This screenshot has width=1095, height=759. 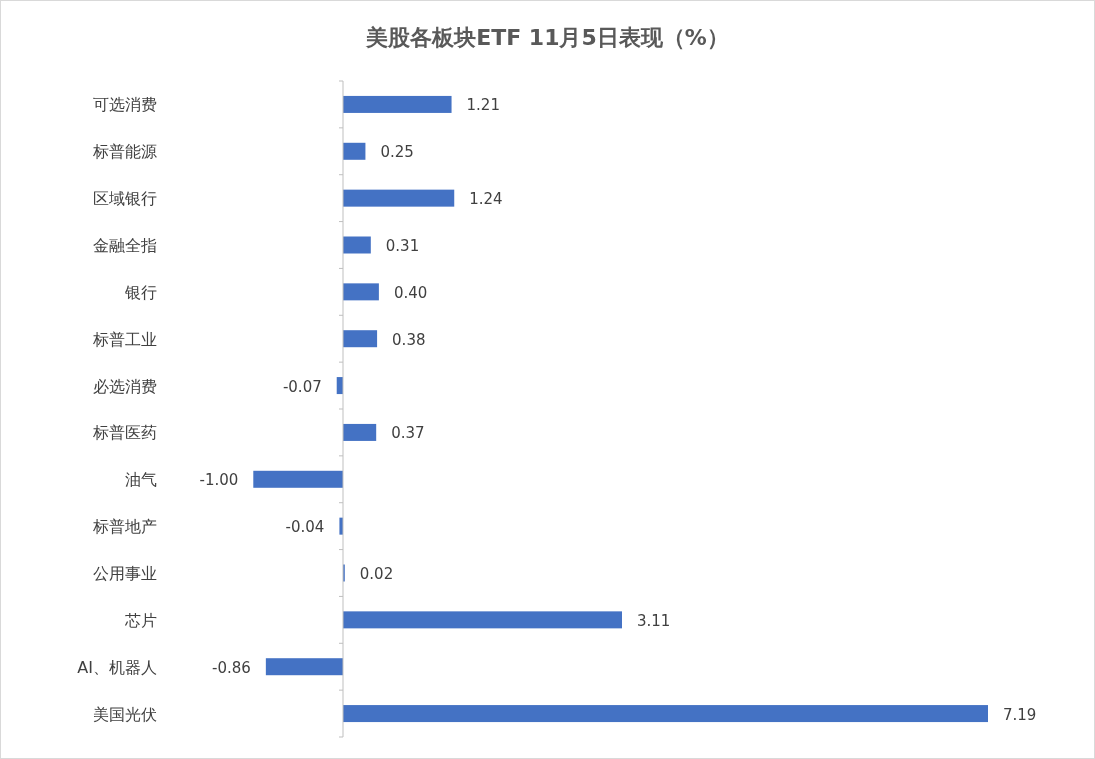 I want to click on data-label: -0.86, so click(x=231, y=667).